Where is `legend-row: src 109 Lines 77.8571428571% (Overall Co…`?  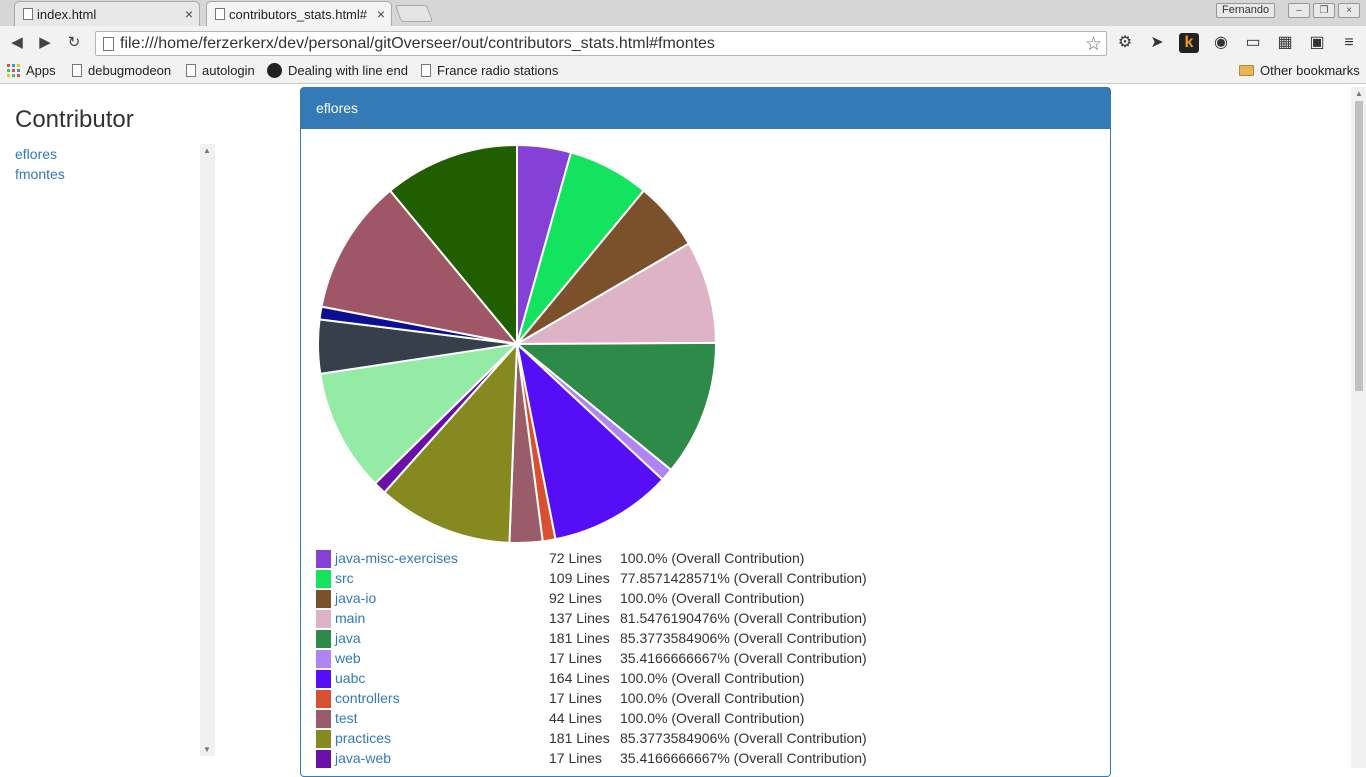
legend-row: src 109 Lines 77.8571428571% (Overall Co… is located at coordinates (616, 579).